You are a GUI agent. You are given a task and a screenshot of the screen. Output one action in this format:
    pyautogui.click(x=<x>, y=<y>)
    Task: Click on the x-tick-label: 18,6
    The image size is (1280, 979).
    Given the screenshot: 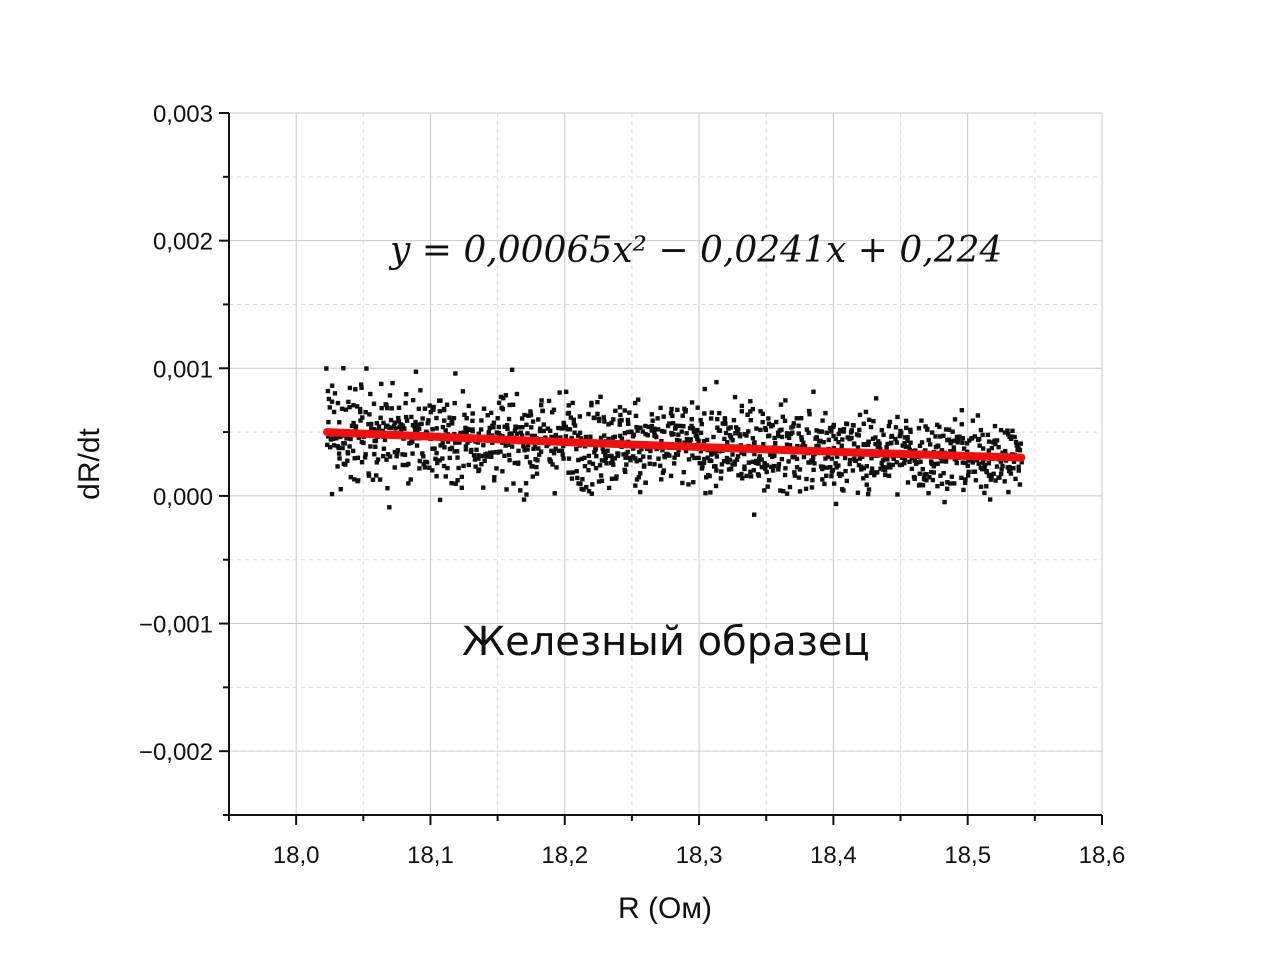 What is the action you would take?
    pyautogui.click(x=1102, y=855)
    